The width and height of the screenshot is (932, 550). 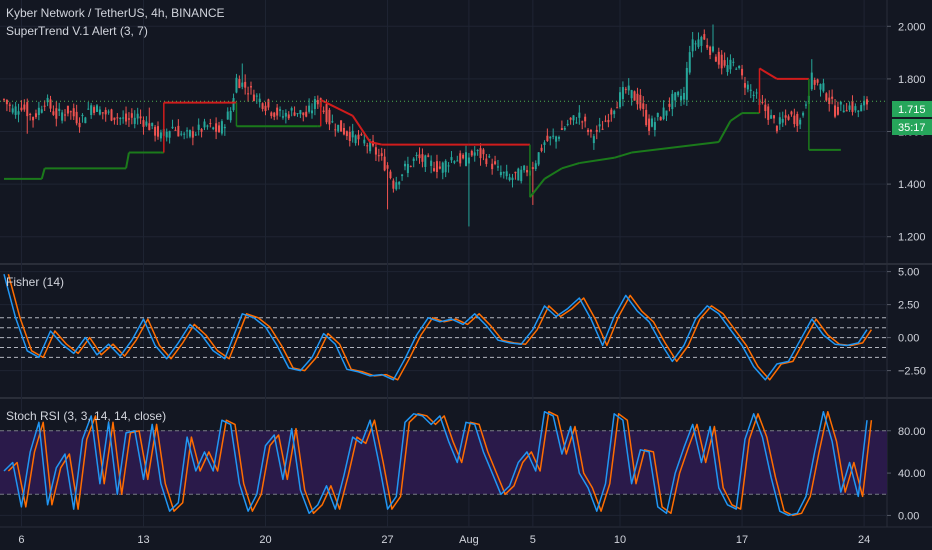 I want to click on stoch-axis-label: 0.00, so click(x=908, y=516).